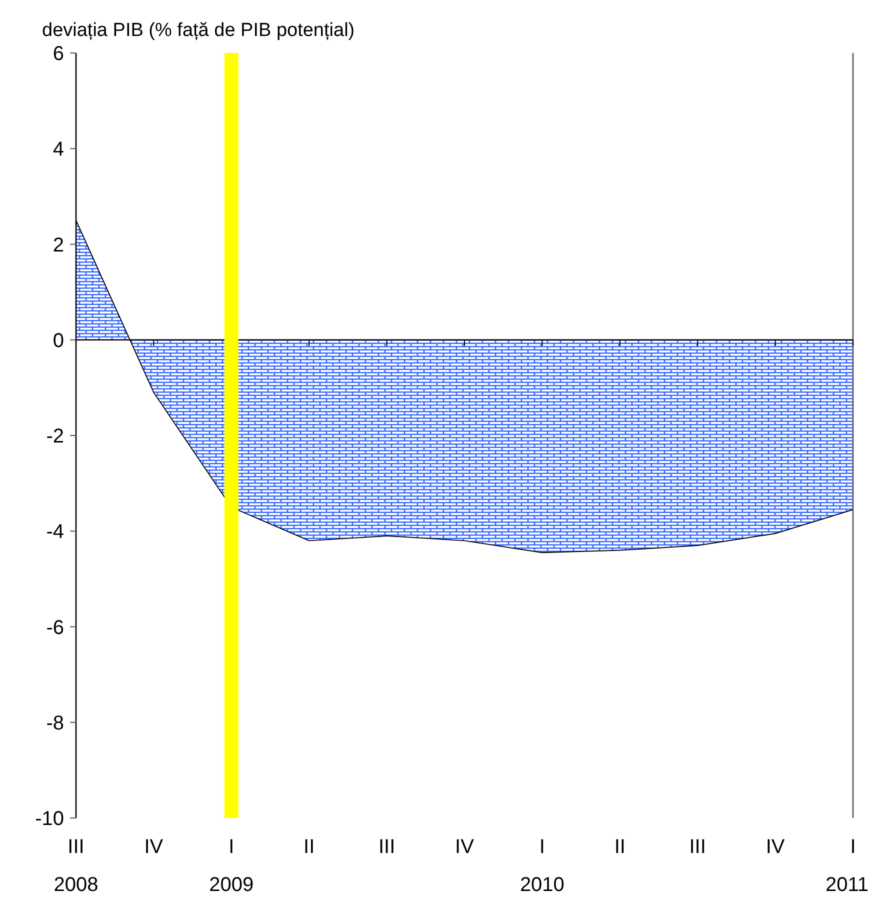 This screenshot has width=875, height=902. Describe the element at coordinates (55, 532) in the screenshot. I see `y-tick-label: -4` at that location.